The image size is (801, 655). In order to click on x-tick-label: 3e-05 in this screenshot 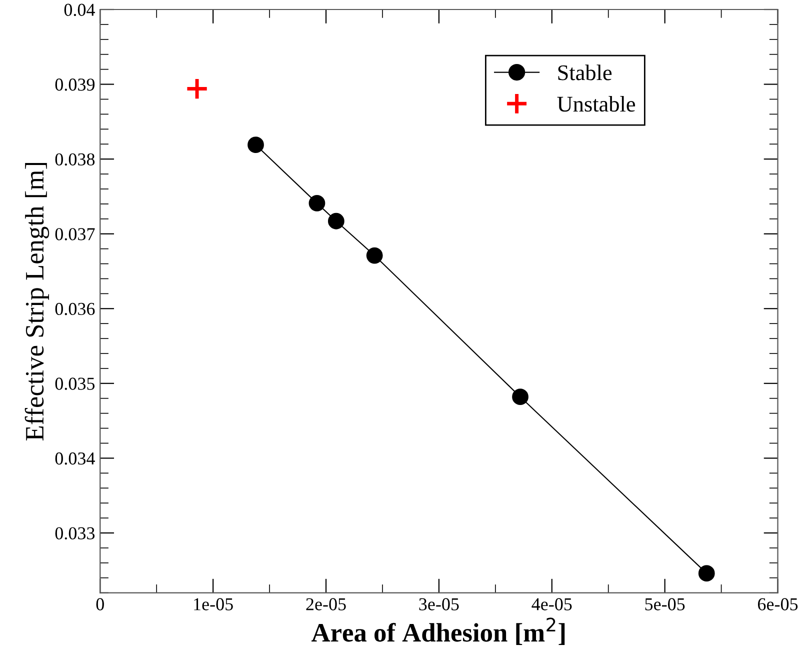, I will do `click(439, 604)`.